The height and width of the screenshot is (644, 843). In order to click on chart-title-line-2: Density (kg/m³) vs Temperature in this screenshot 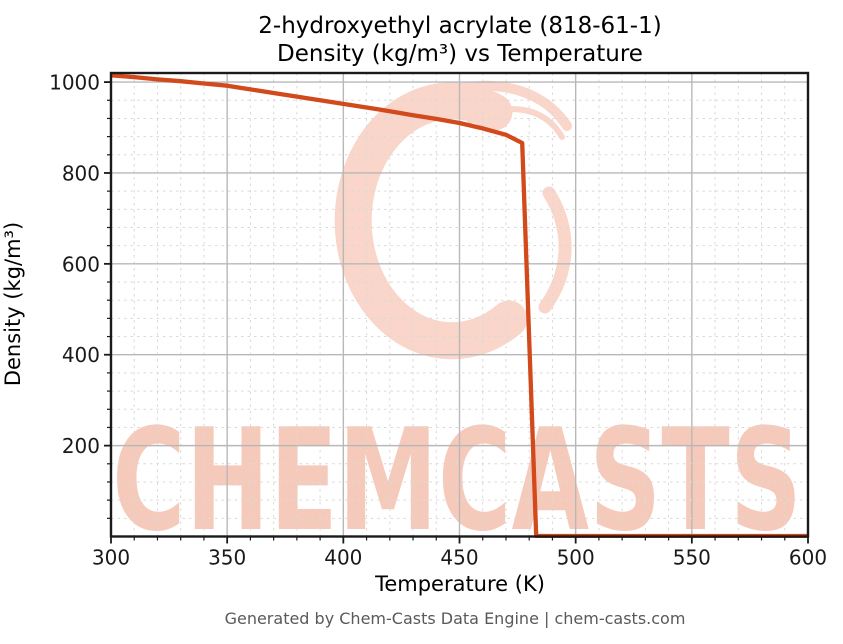, I will do `click(460, 54)`.